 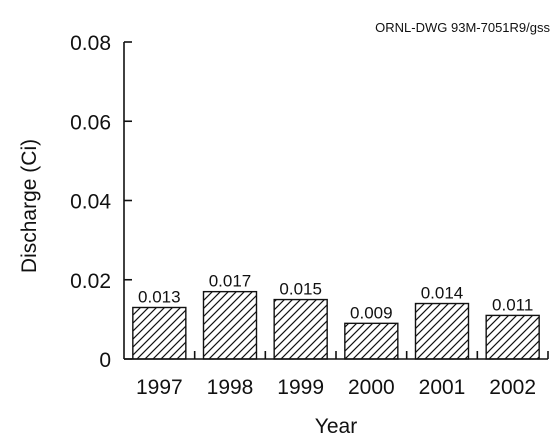 What do you see at coordinates (336, 325) in the screenshot?
I see `bars` at bounding box center [336, 325].